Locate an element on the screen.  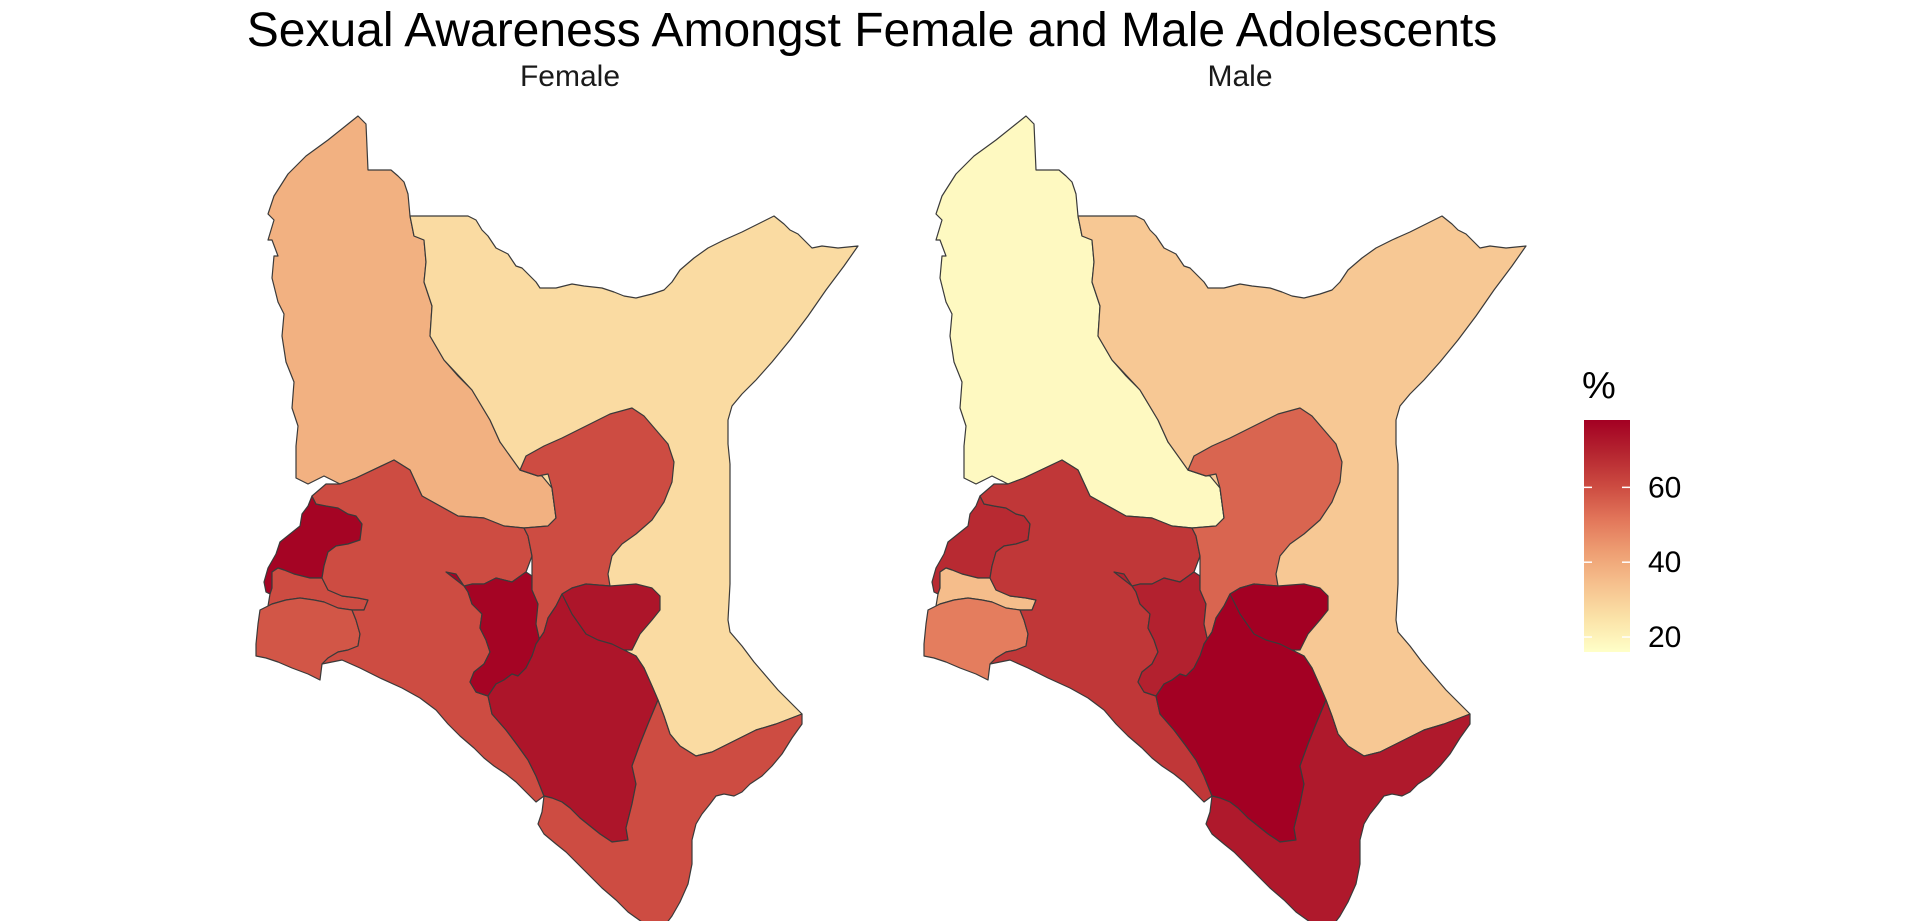
legend-tick-label-40: 40 is located at coordinates (1664, 562).